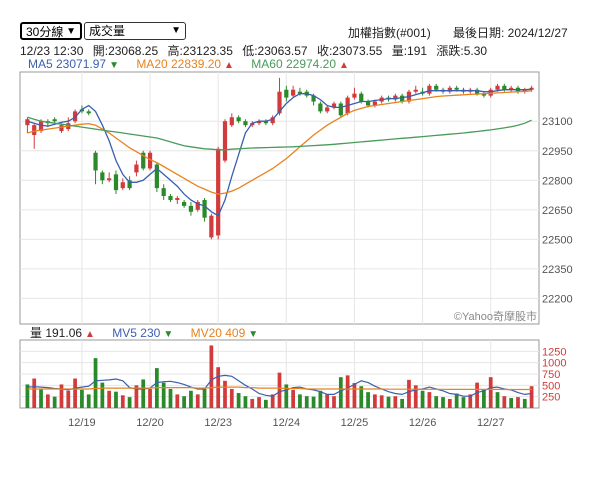 The height and width of the screenshot is (488, 602). Describe the element at coordinates (355, 423) in the screenshot. I see `time-tick-label: 12/25` at that location.